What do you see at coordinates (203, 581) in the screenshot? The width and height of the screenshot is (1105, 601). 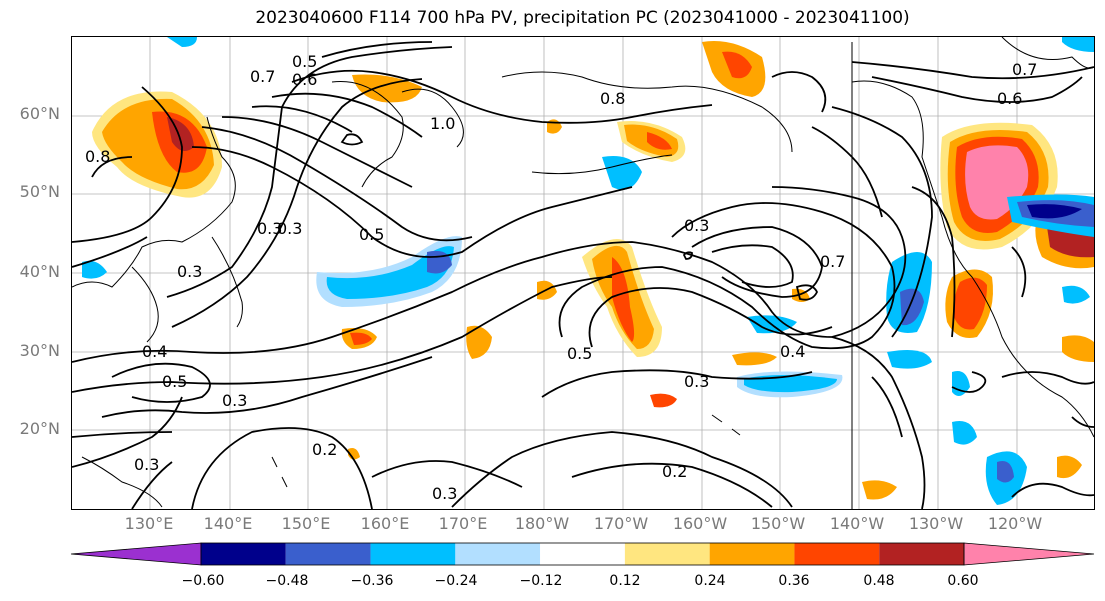 I see `colorbar-tick: −0.60` at bounding box center [203, 581].